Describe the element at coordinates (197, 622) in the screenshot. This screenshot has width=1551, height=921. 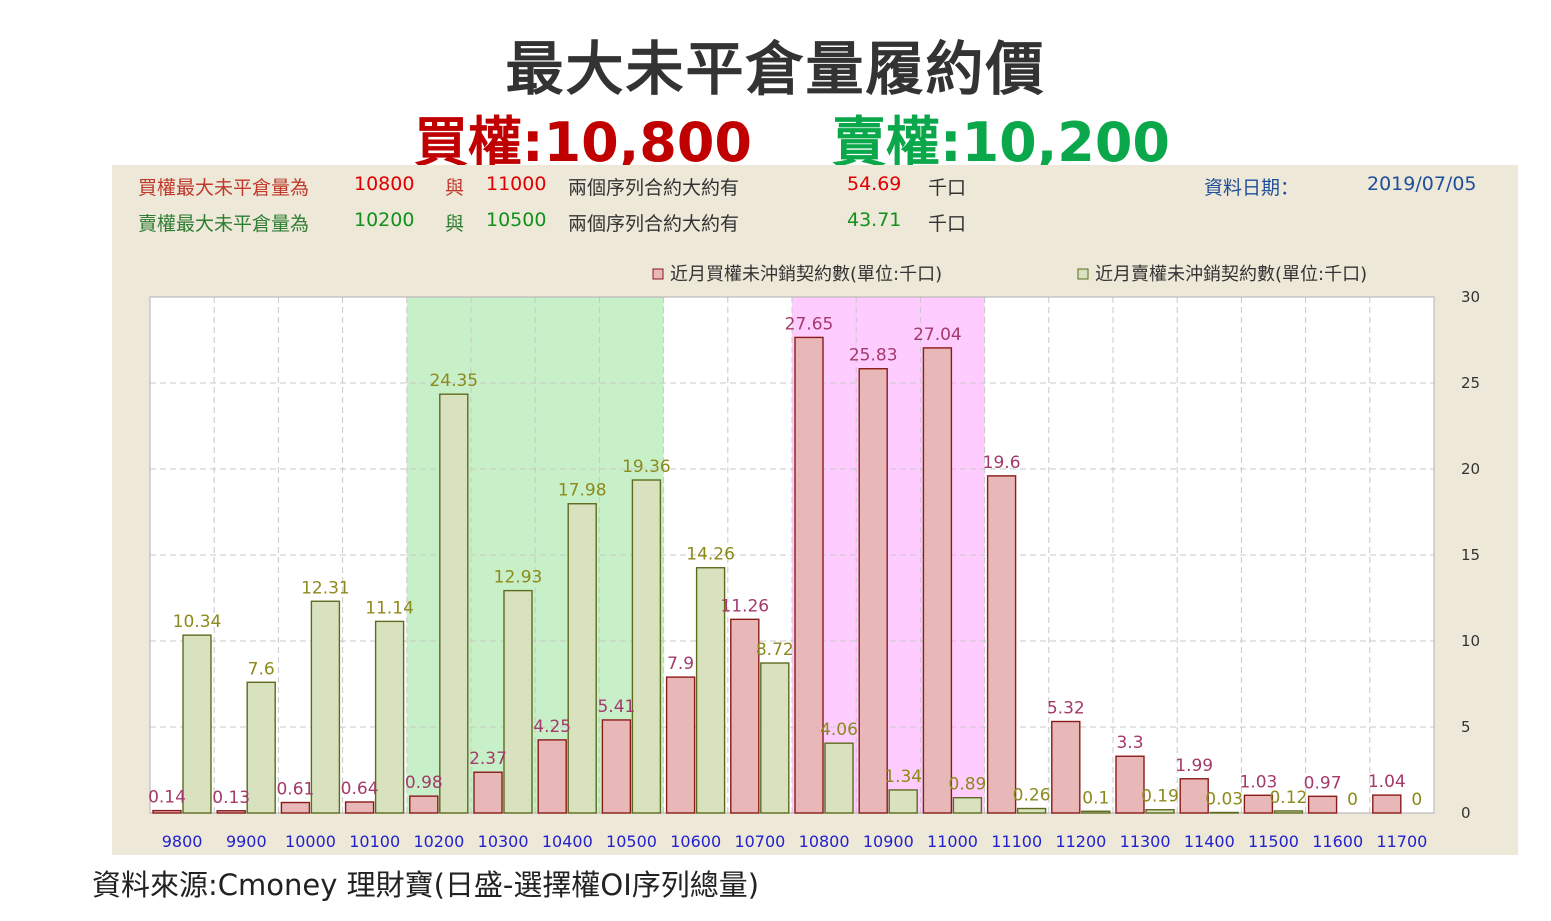
I see `put-value-label: 10.34` at that location.